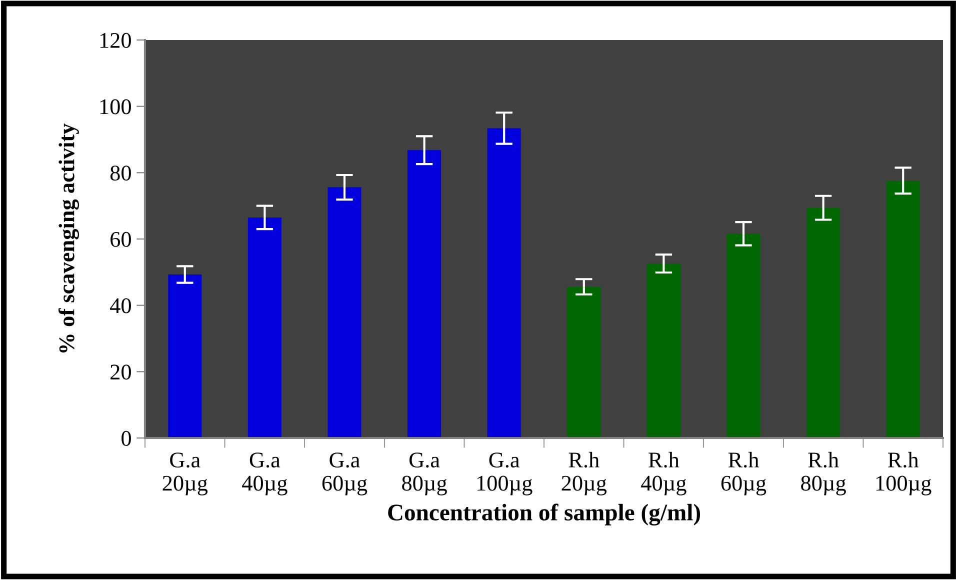 Image resolution: width=957 pixels, height=580 pixels. Describe the element at coordinates (120, 239) in the screenshot. I see `y-tick-label: 60` at that location.